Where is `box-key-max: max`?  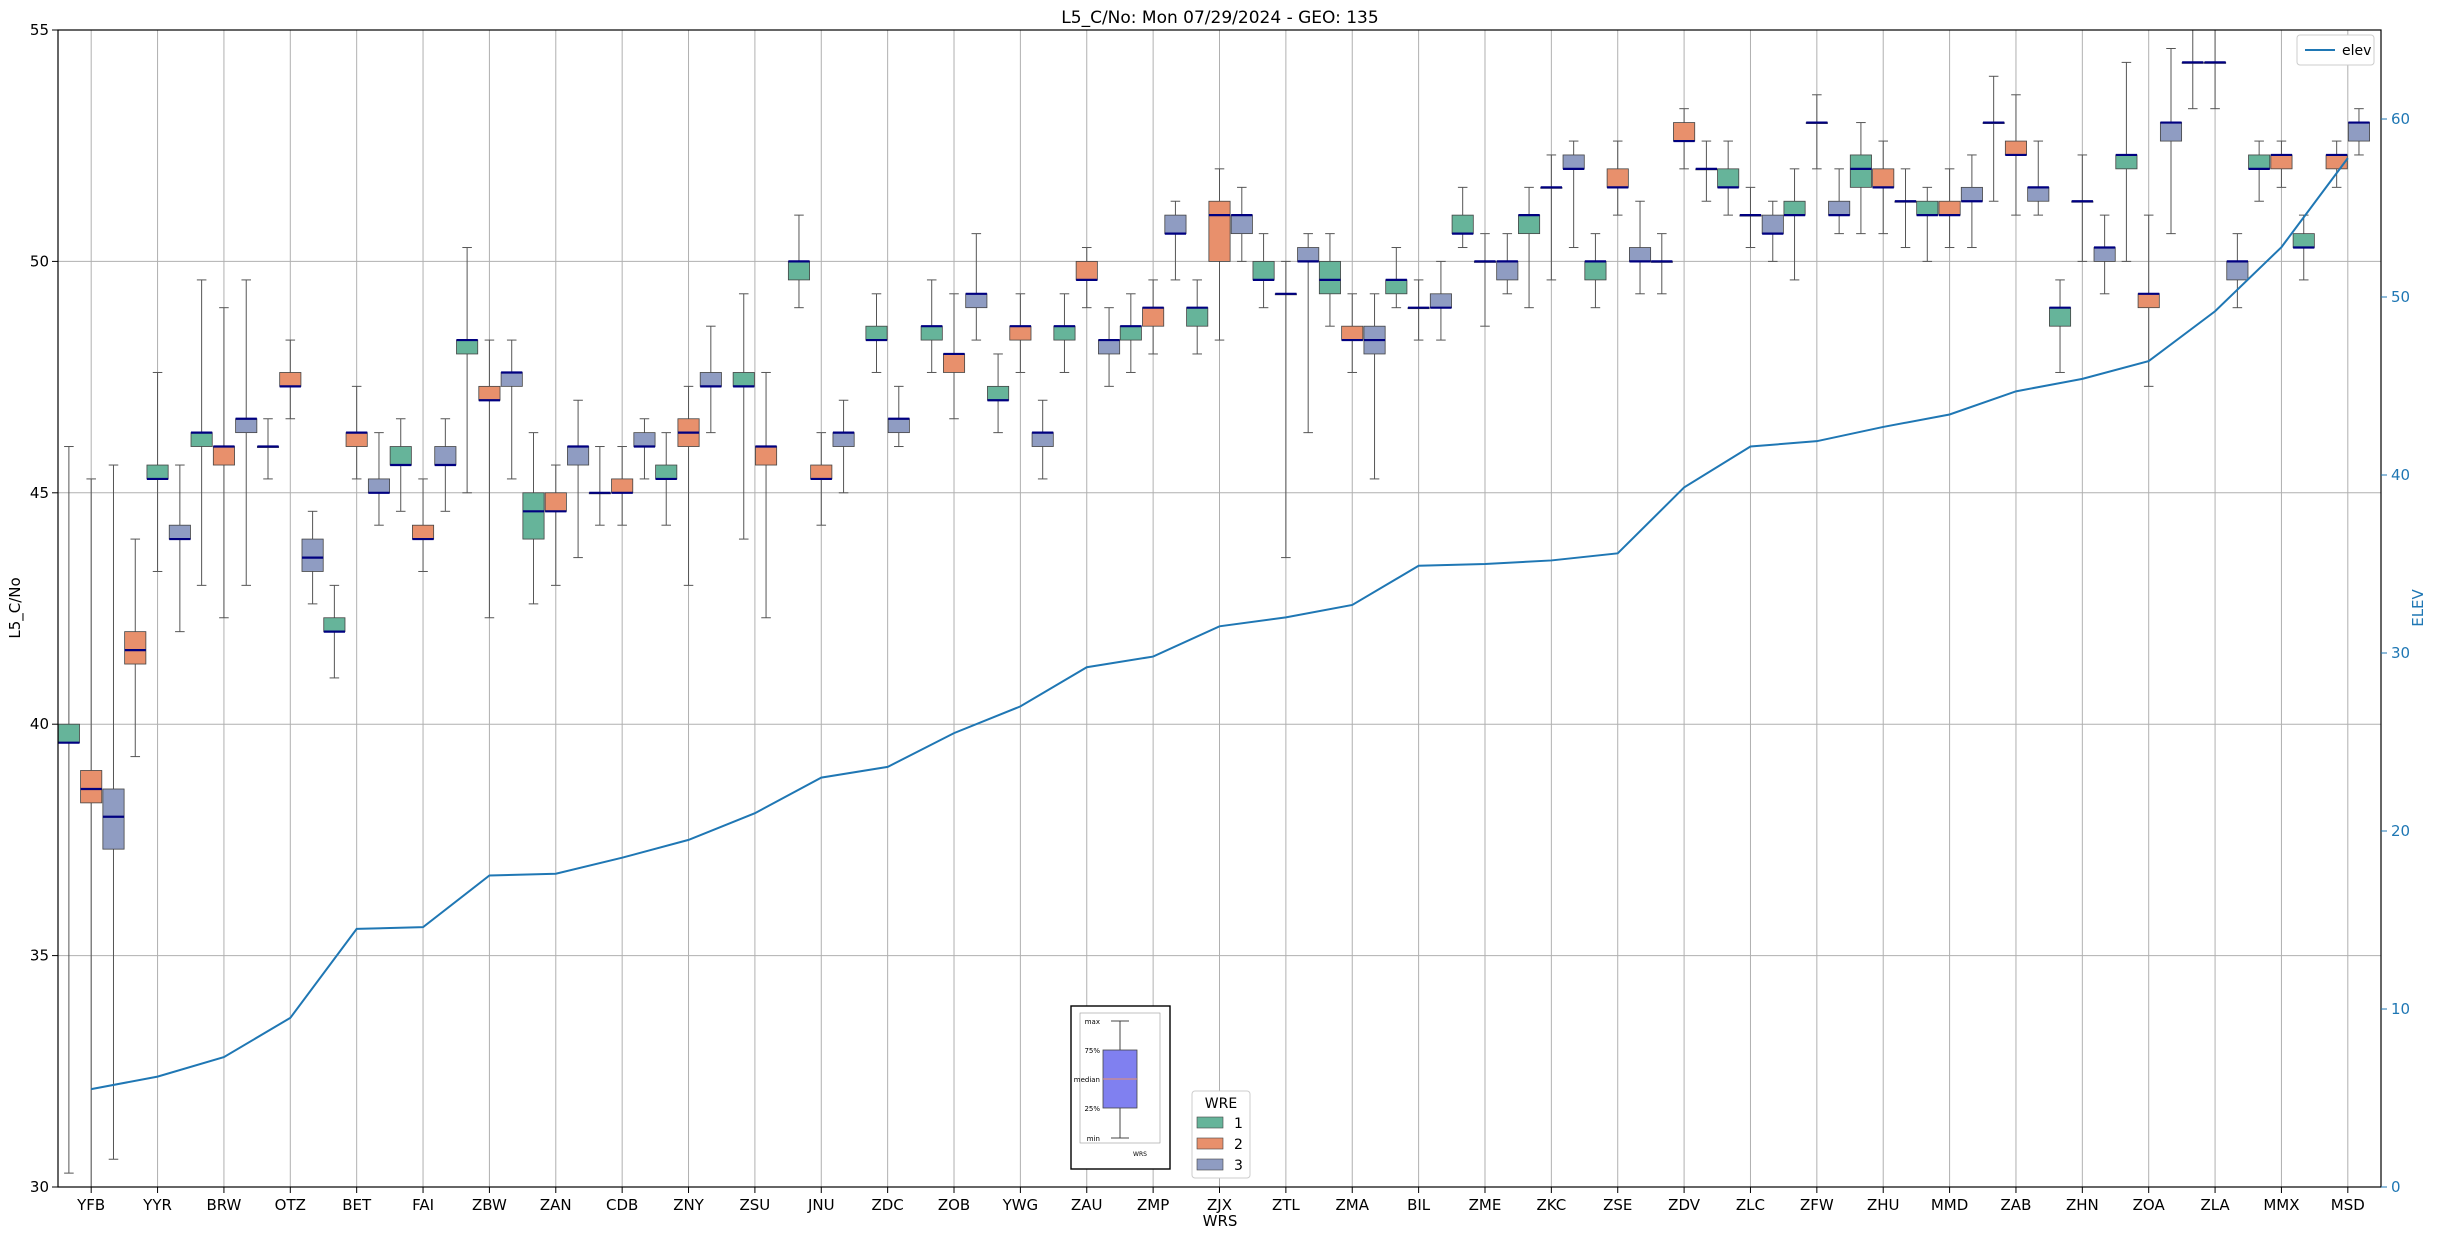
box-key-max: max is located at coordinates (1092, 1022).